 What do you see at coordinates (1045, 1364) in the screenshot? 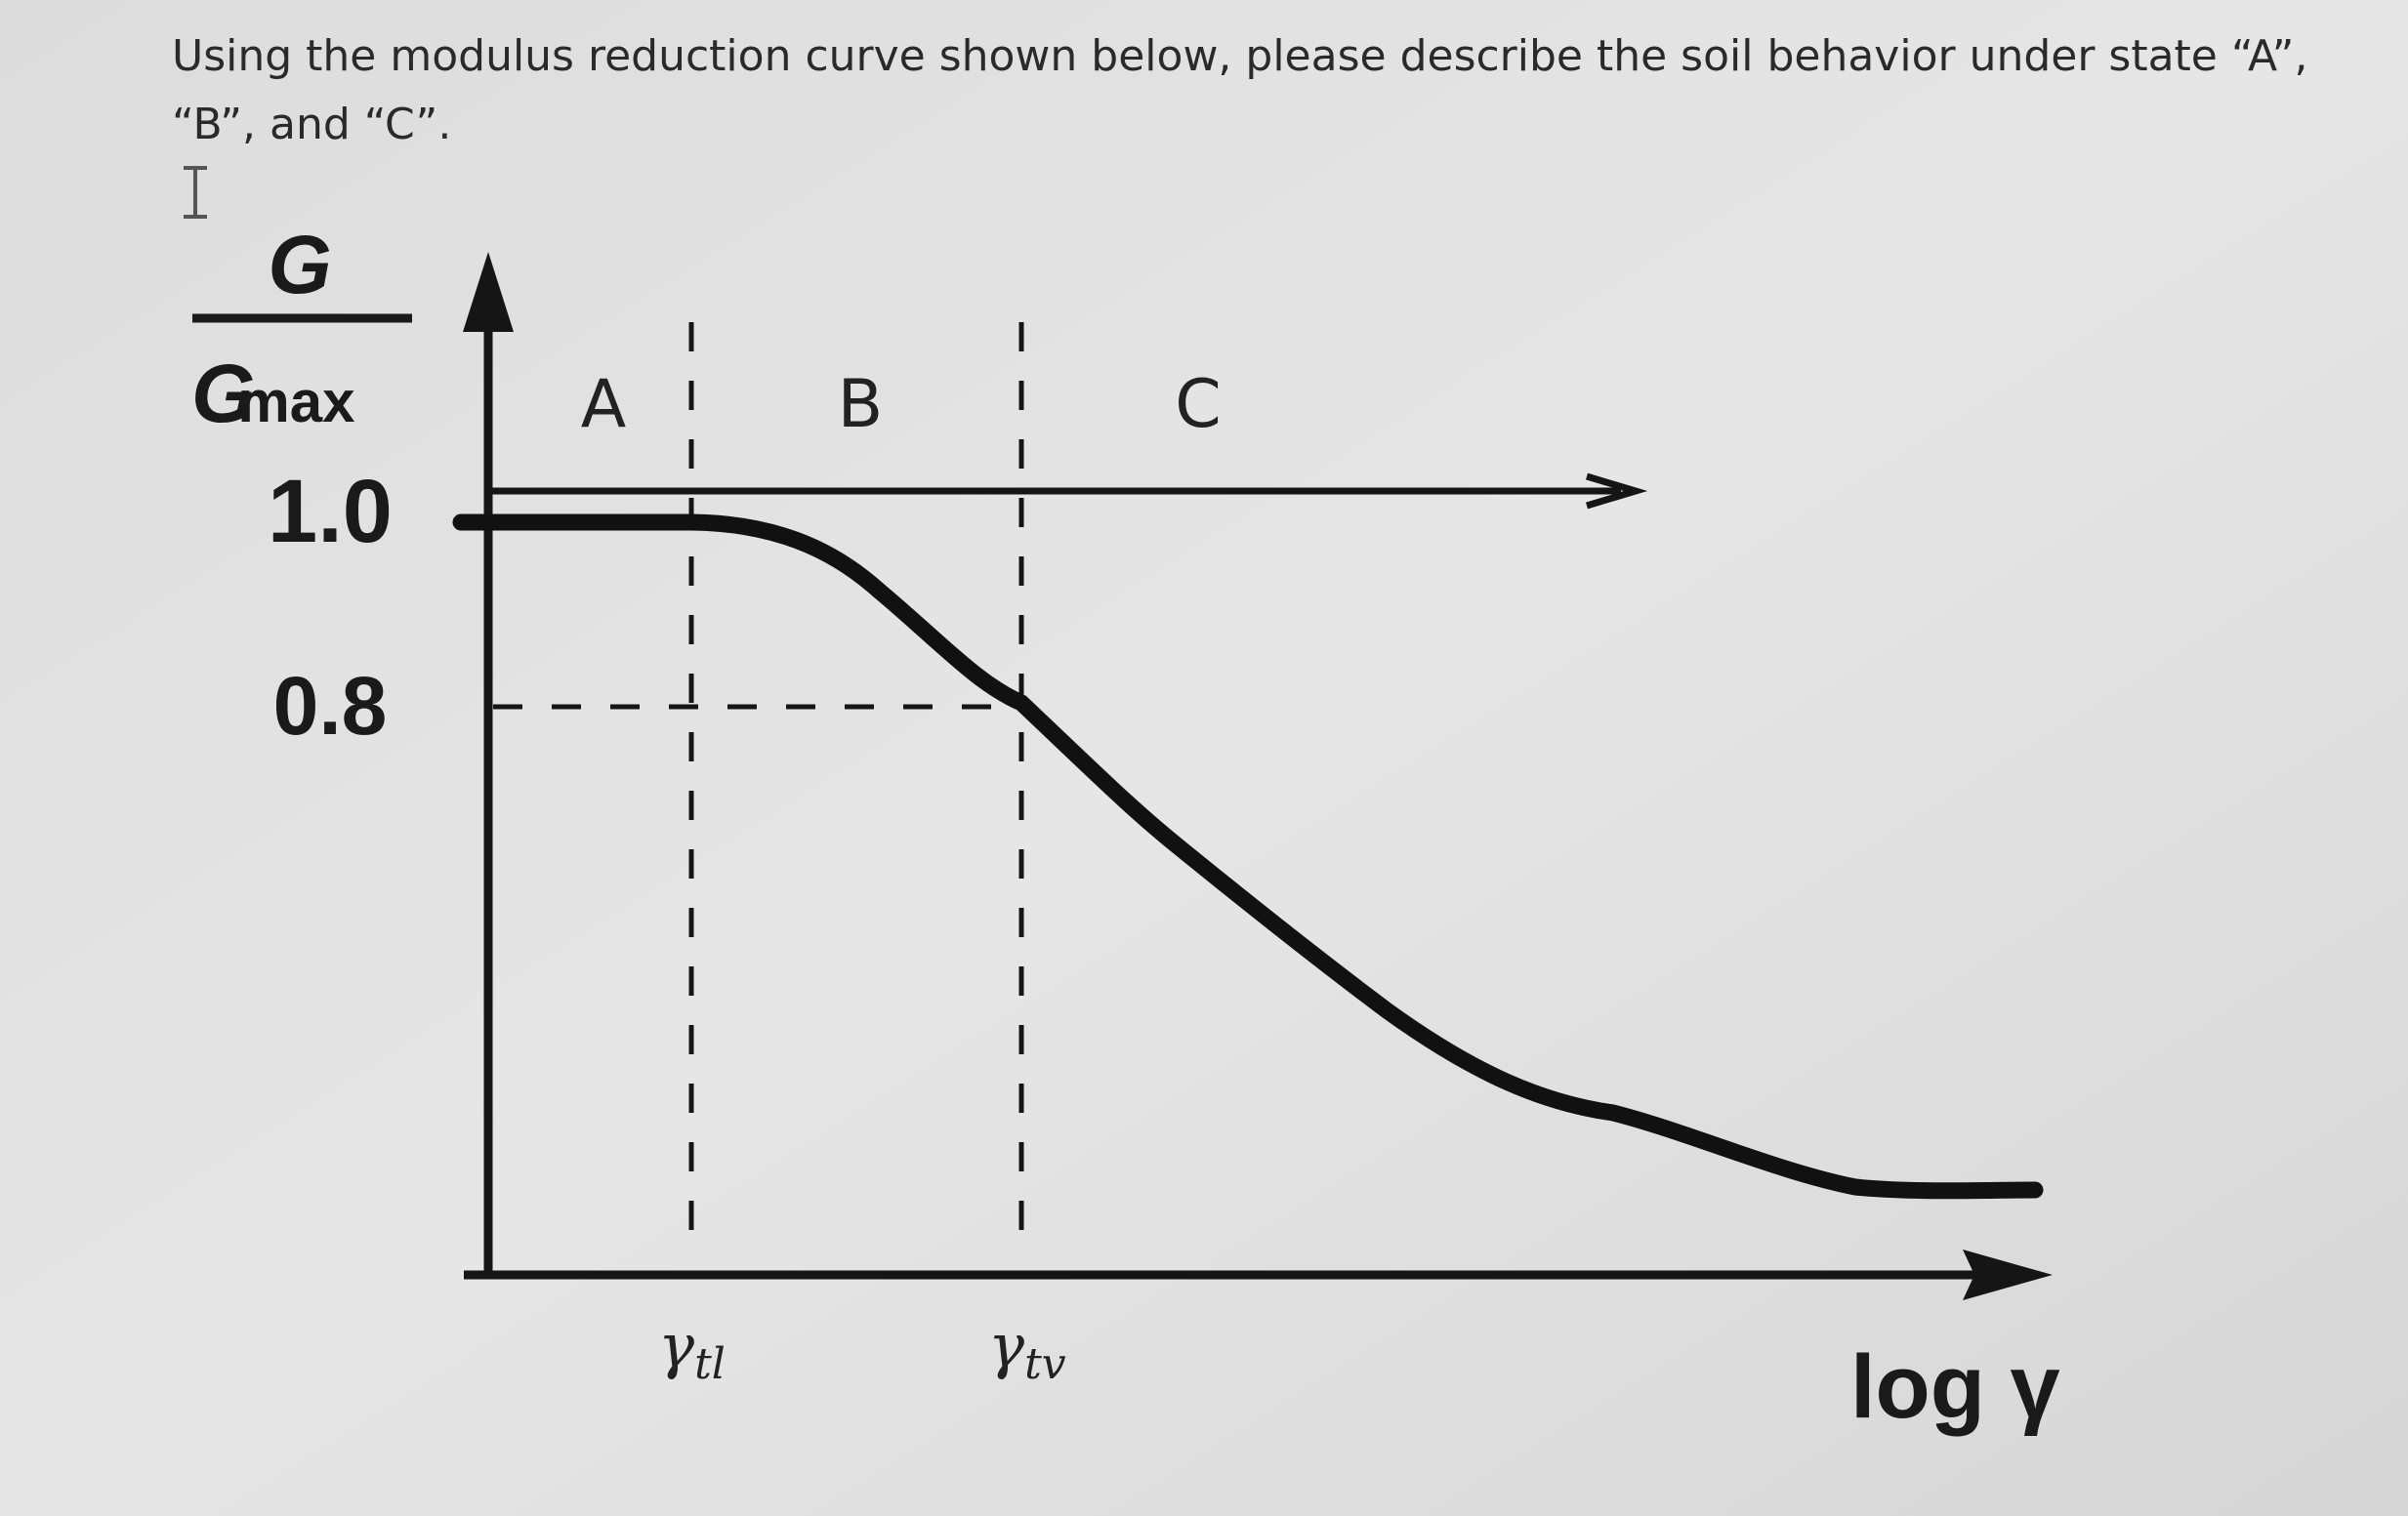
I see `threshold-subscript: tv` at bounding box center [1045, 1364].